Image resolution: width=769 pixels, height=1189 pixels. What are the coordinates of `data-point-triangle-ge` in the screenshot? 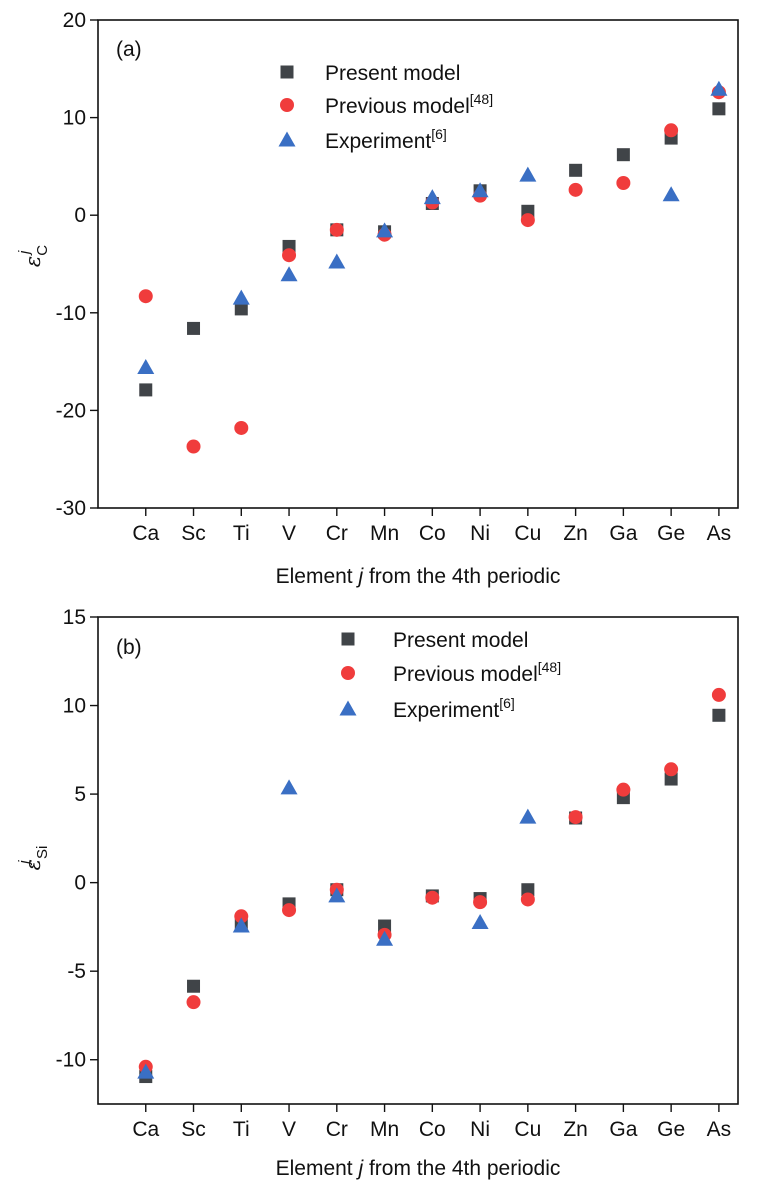 It's located at (671, 194).